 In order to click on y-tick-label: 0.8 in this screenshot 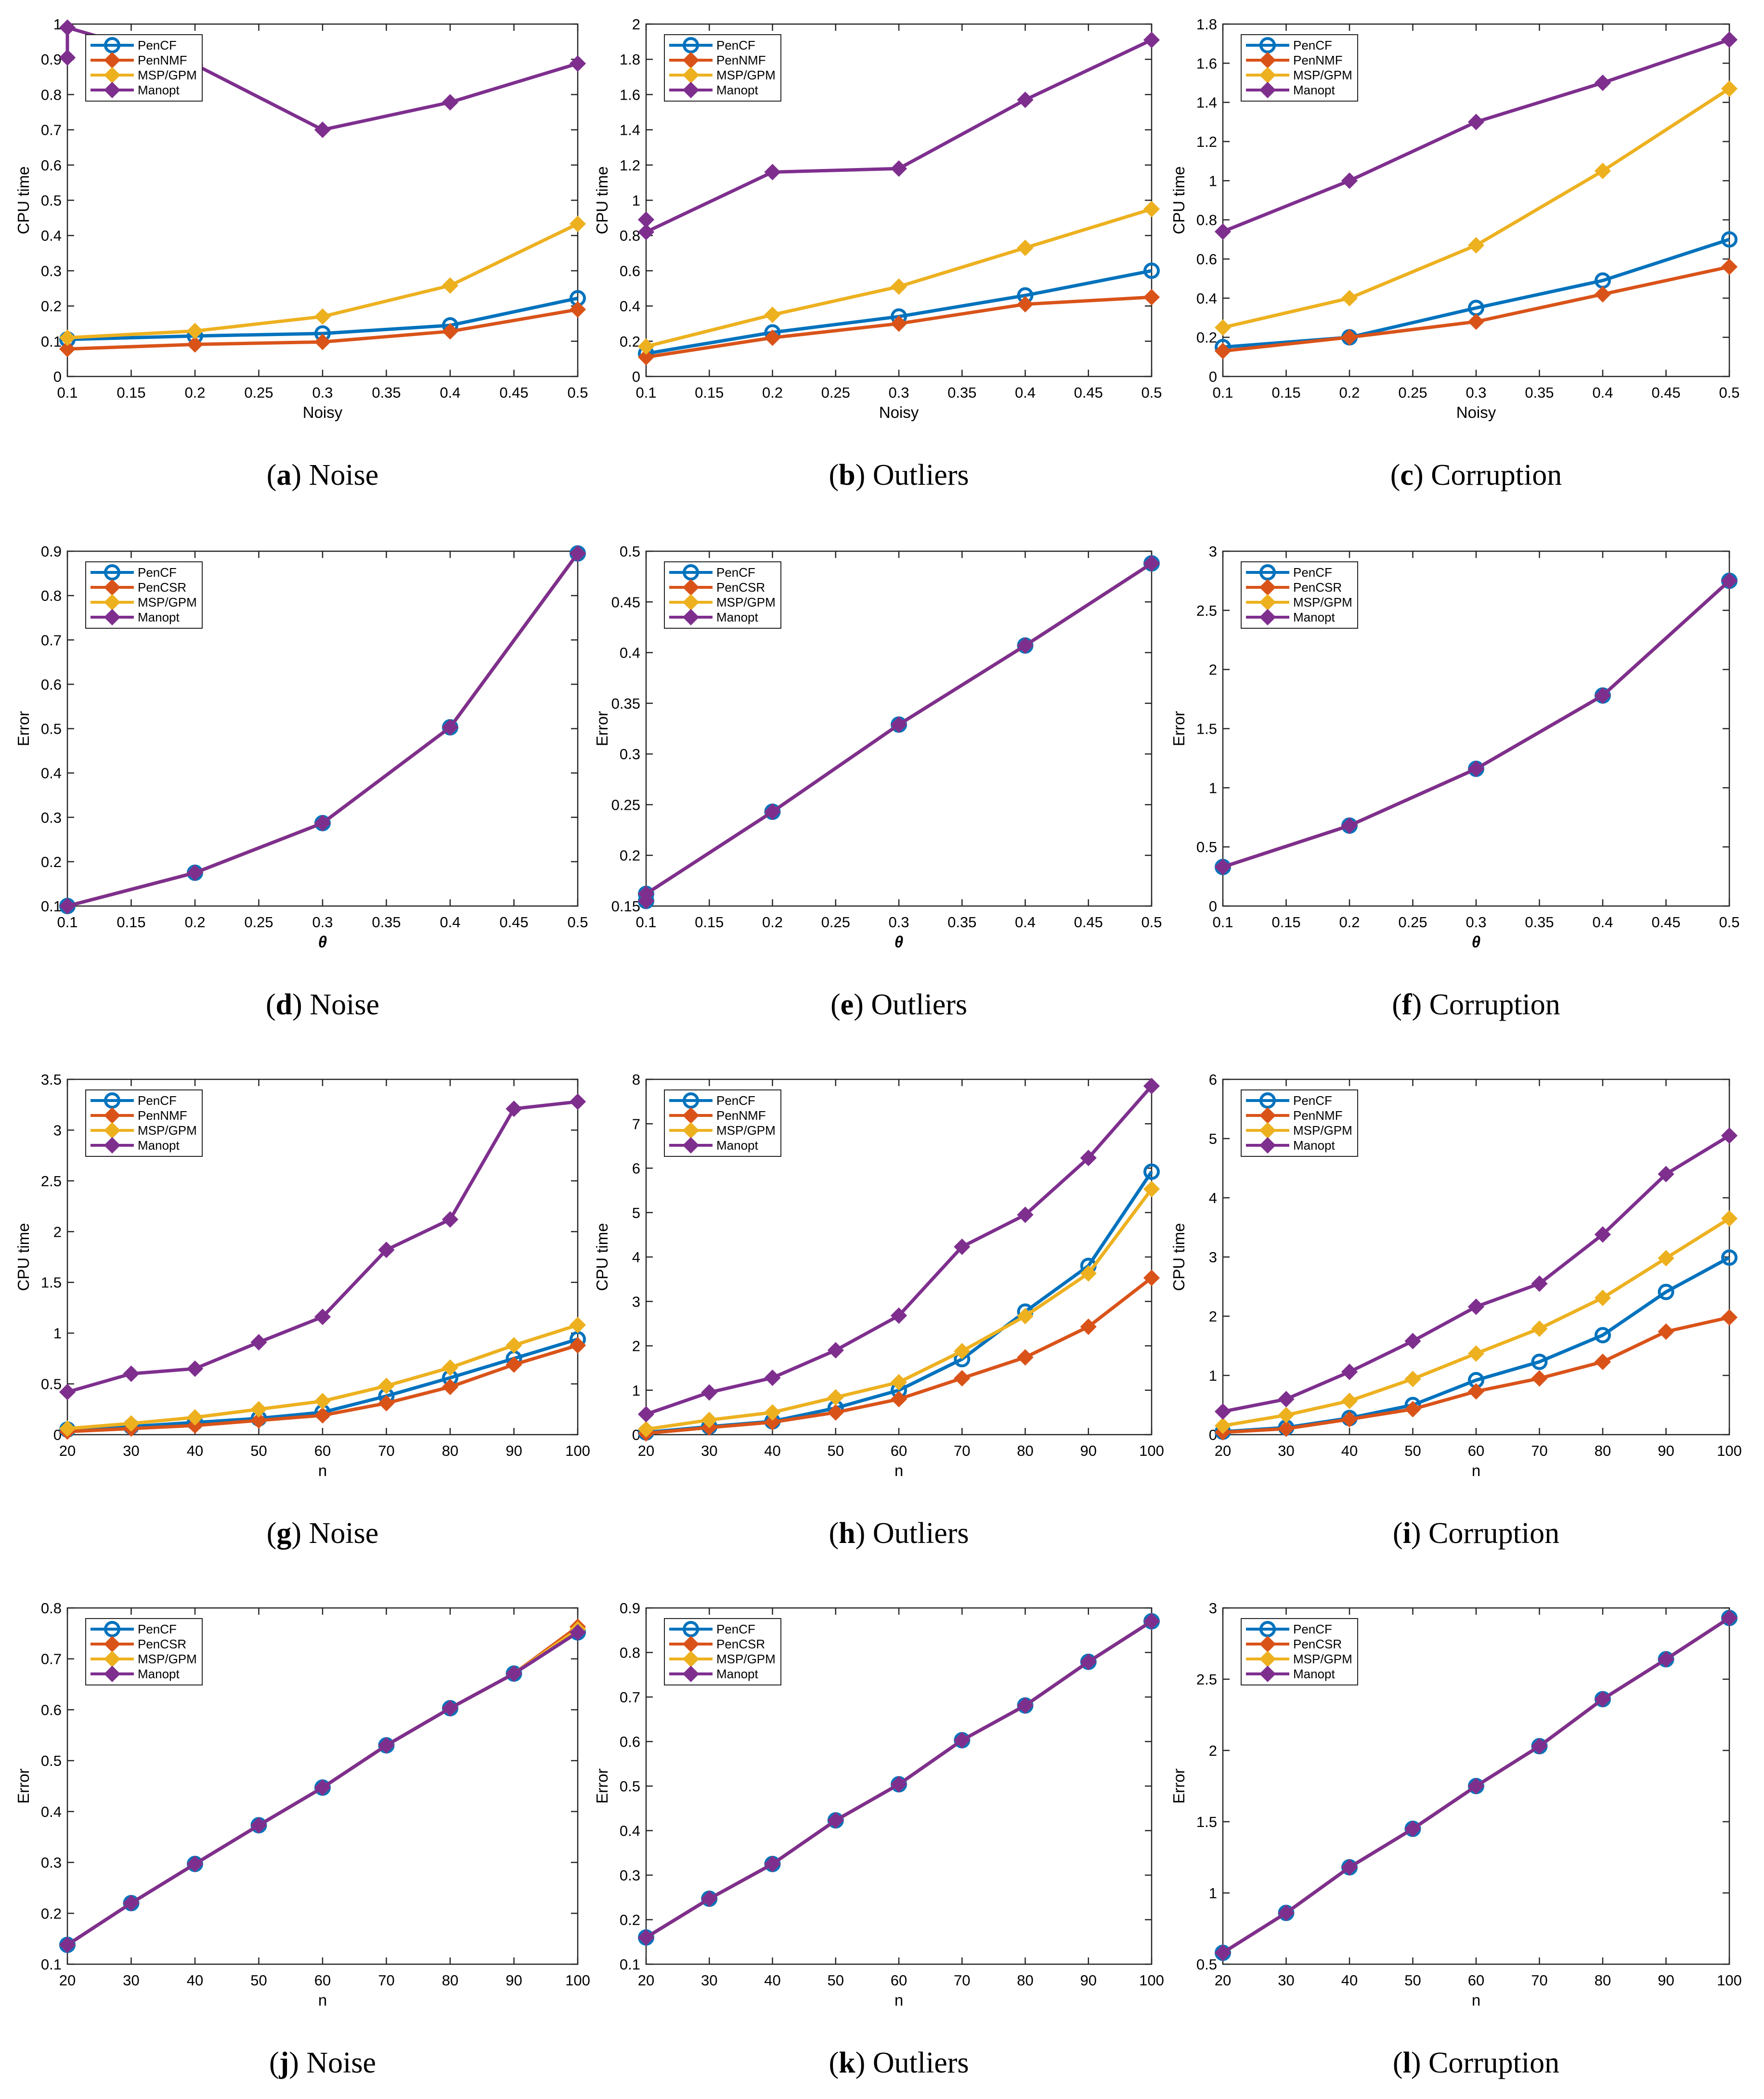, I will do `click(1206, 220)`.